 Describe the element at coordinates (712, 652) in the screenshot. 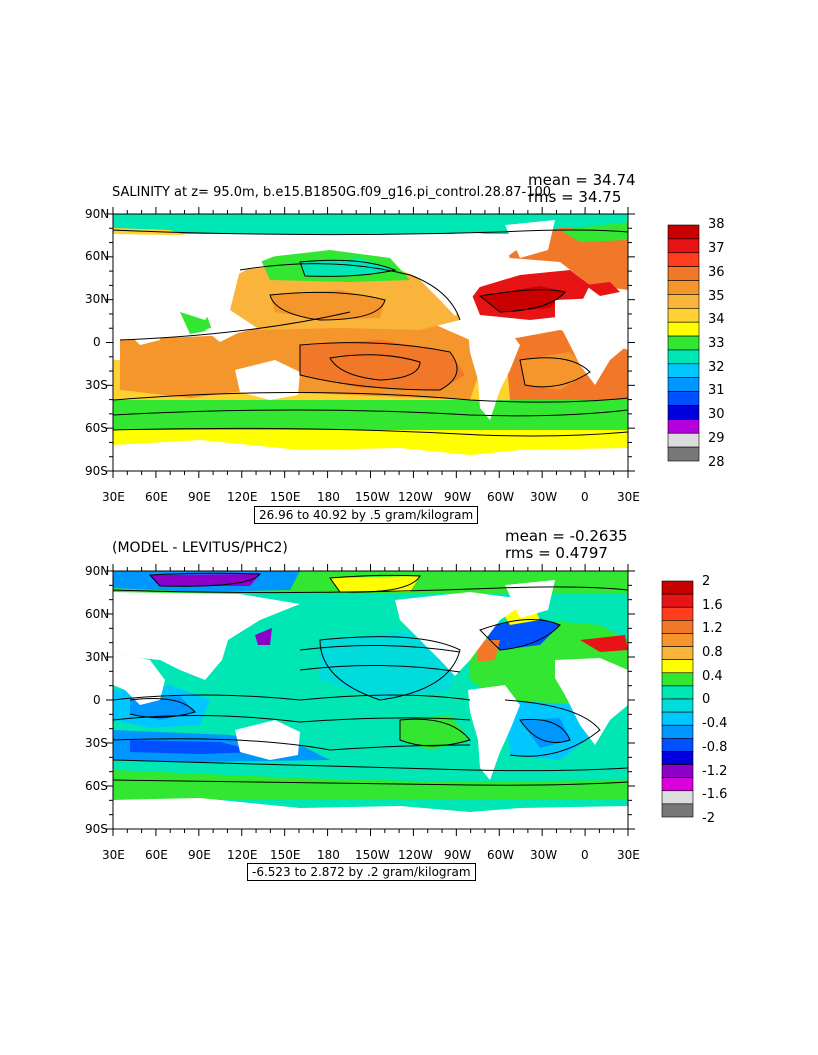

I see `colorbar-label: 0.8` at that location.